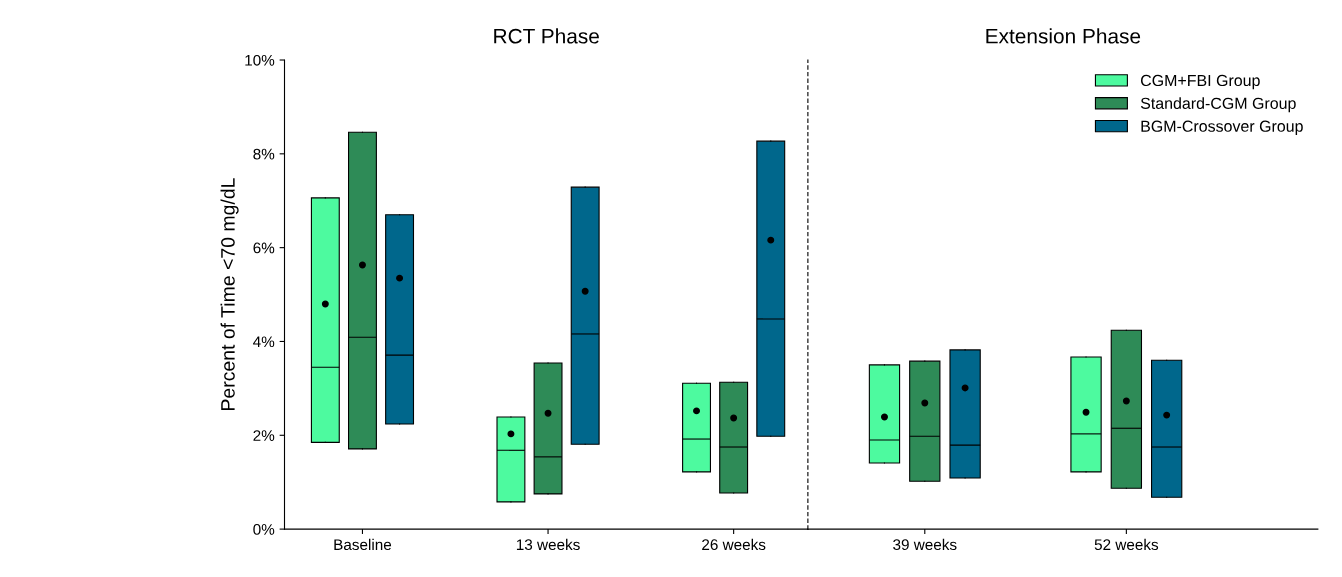  What do you see at coordinates (264, 154) in the screenshot?
I see `y-tick-label: 8%` at bounding box center [264, 154].